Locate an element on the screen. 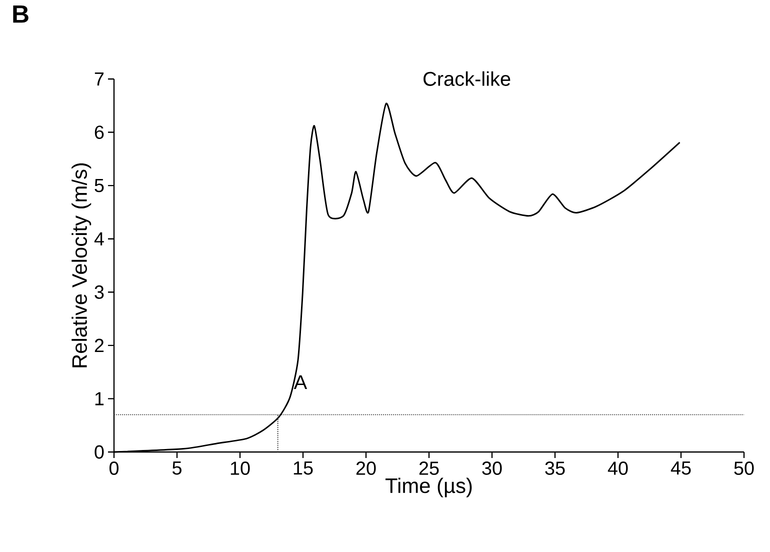  chart-title: B is located at coordinates (20, 14).